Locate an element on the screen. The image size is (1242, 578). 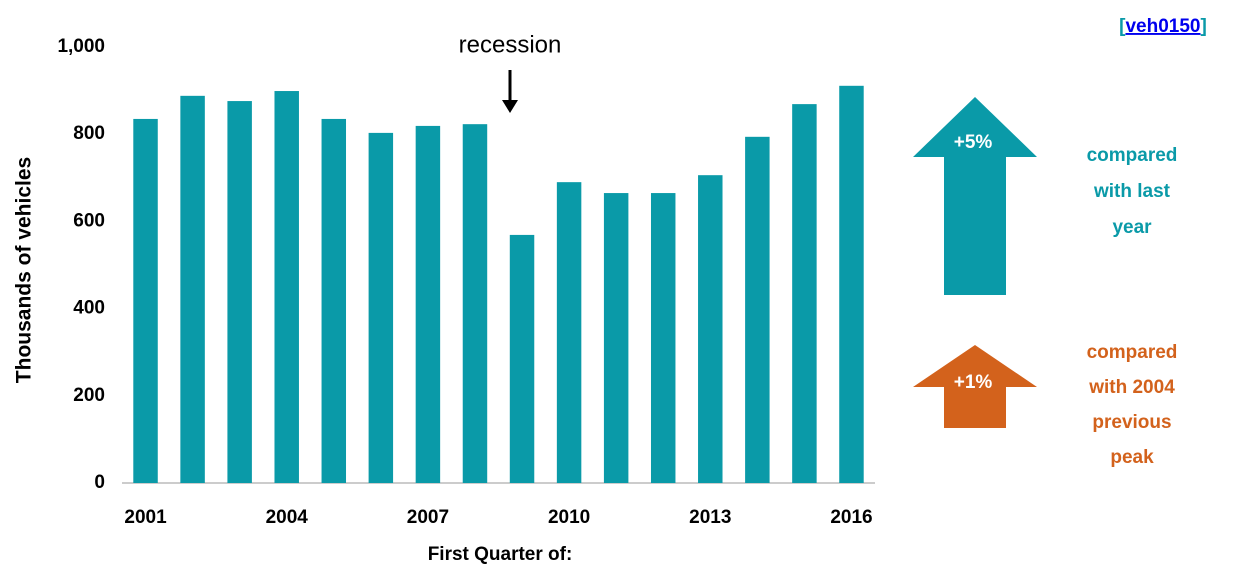
x-axis-title: First Quarter of: is located at coordinates (500, 554).